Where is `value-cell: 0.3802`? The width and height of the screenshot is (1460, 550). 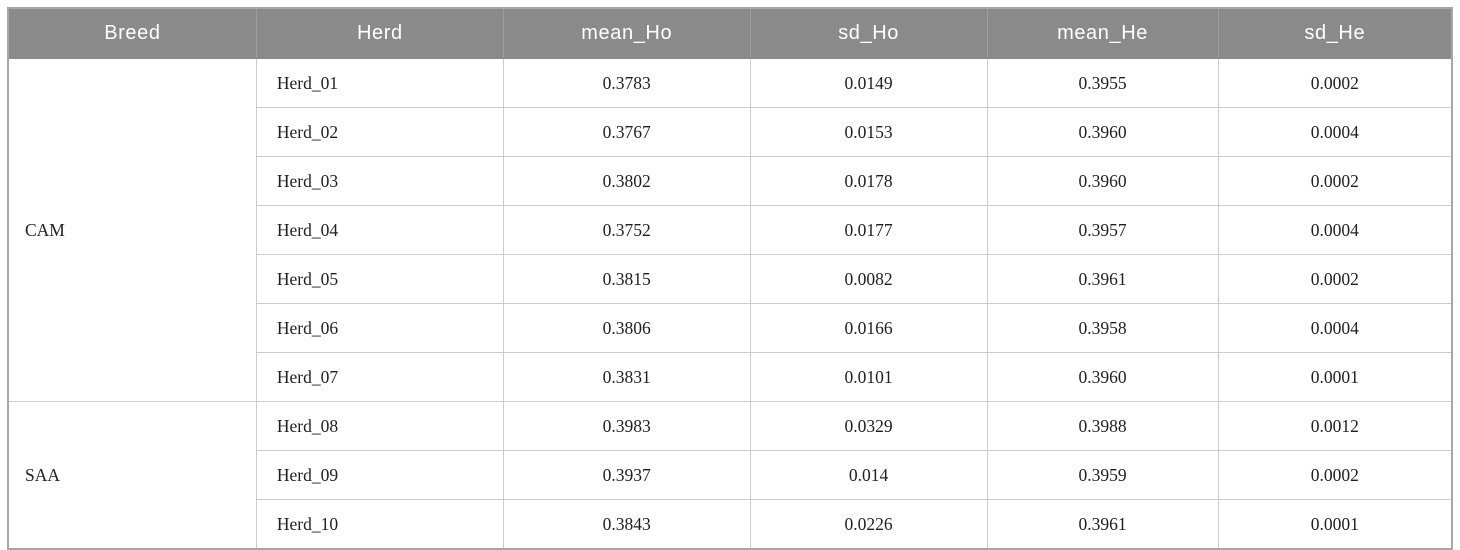
value-cell: 0.3802 is located at coordinates (626, 181).